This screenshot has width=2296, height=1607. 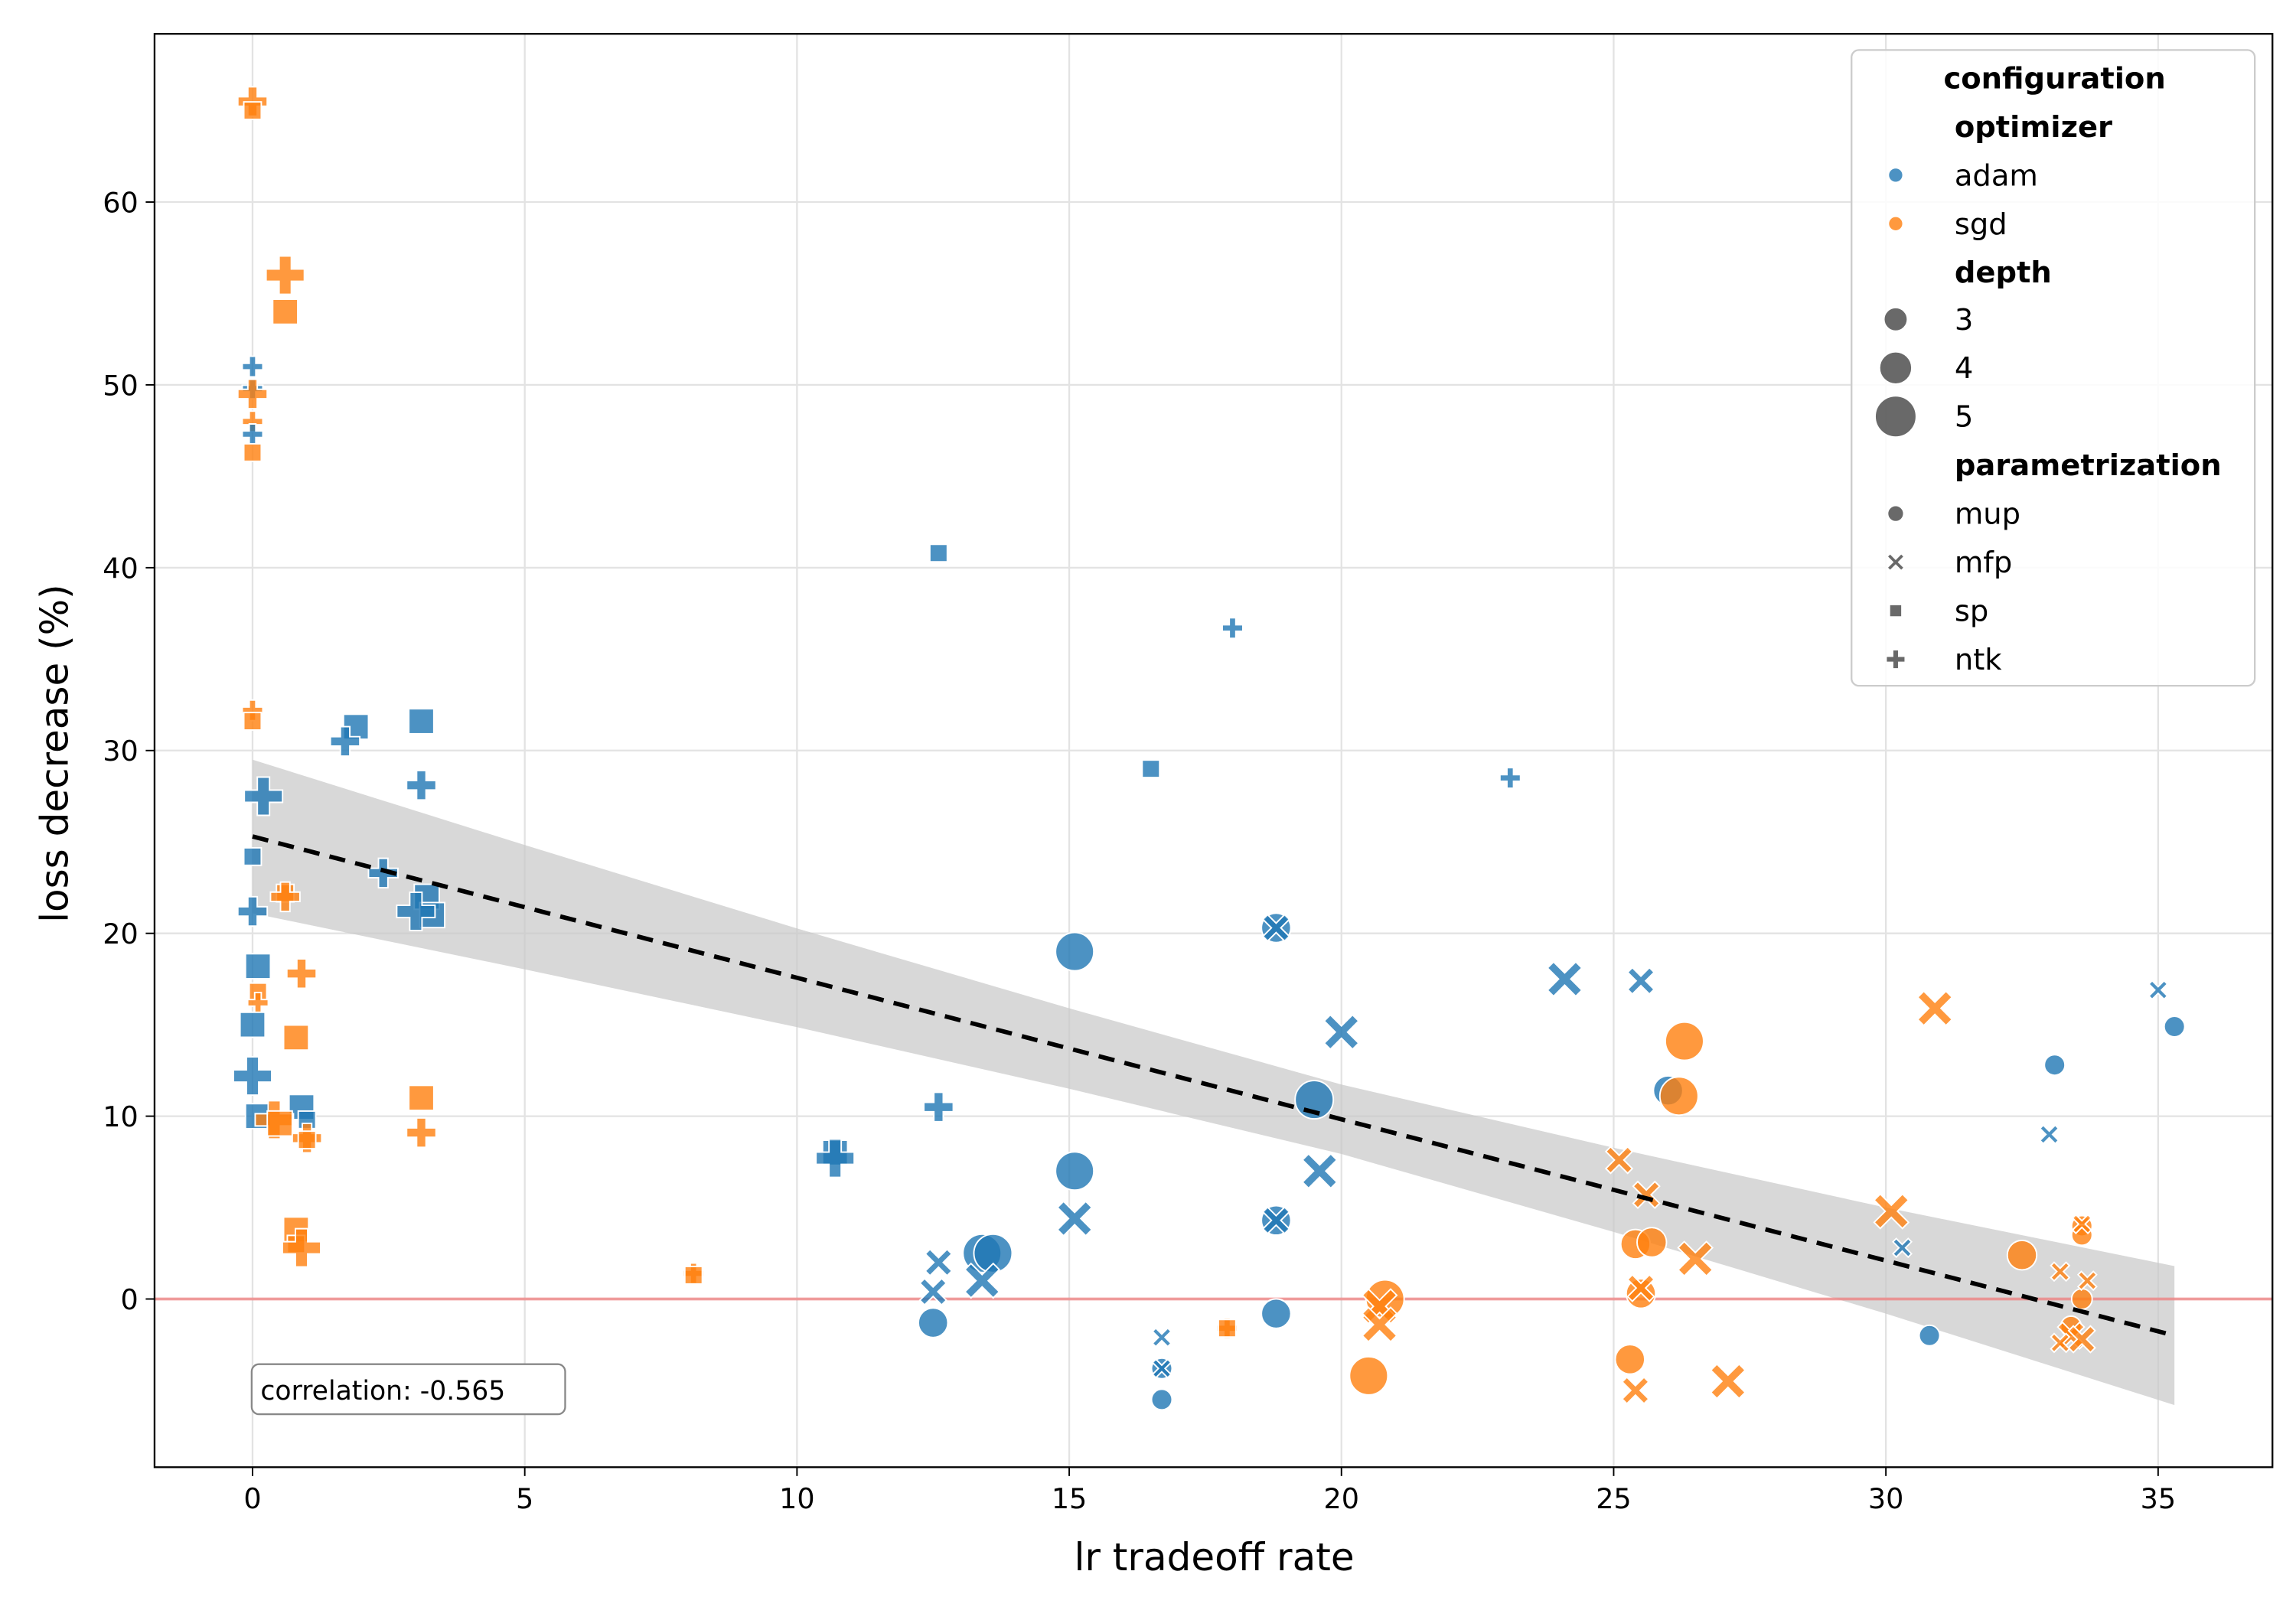 What do you see at coordinates (130, 1299) in the screenshot?
I see `y-tick-label: 0` at bounding box center [130, 1299].